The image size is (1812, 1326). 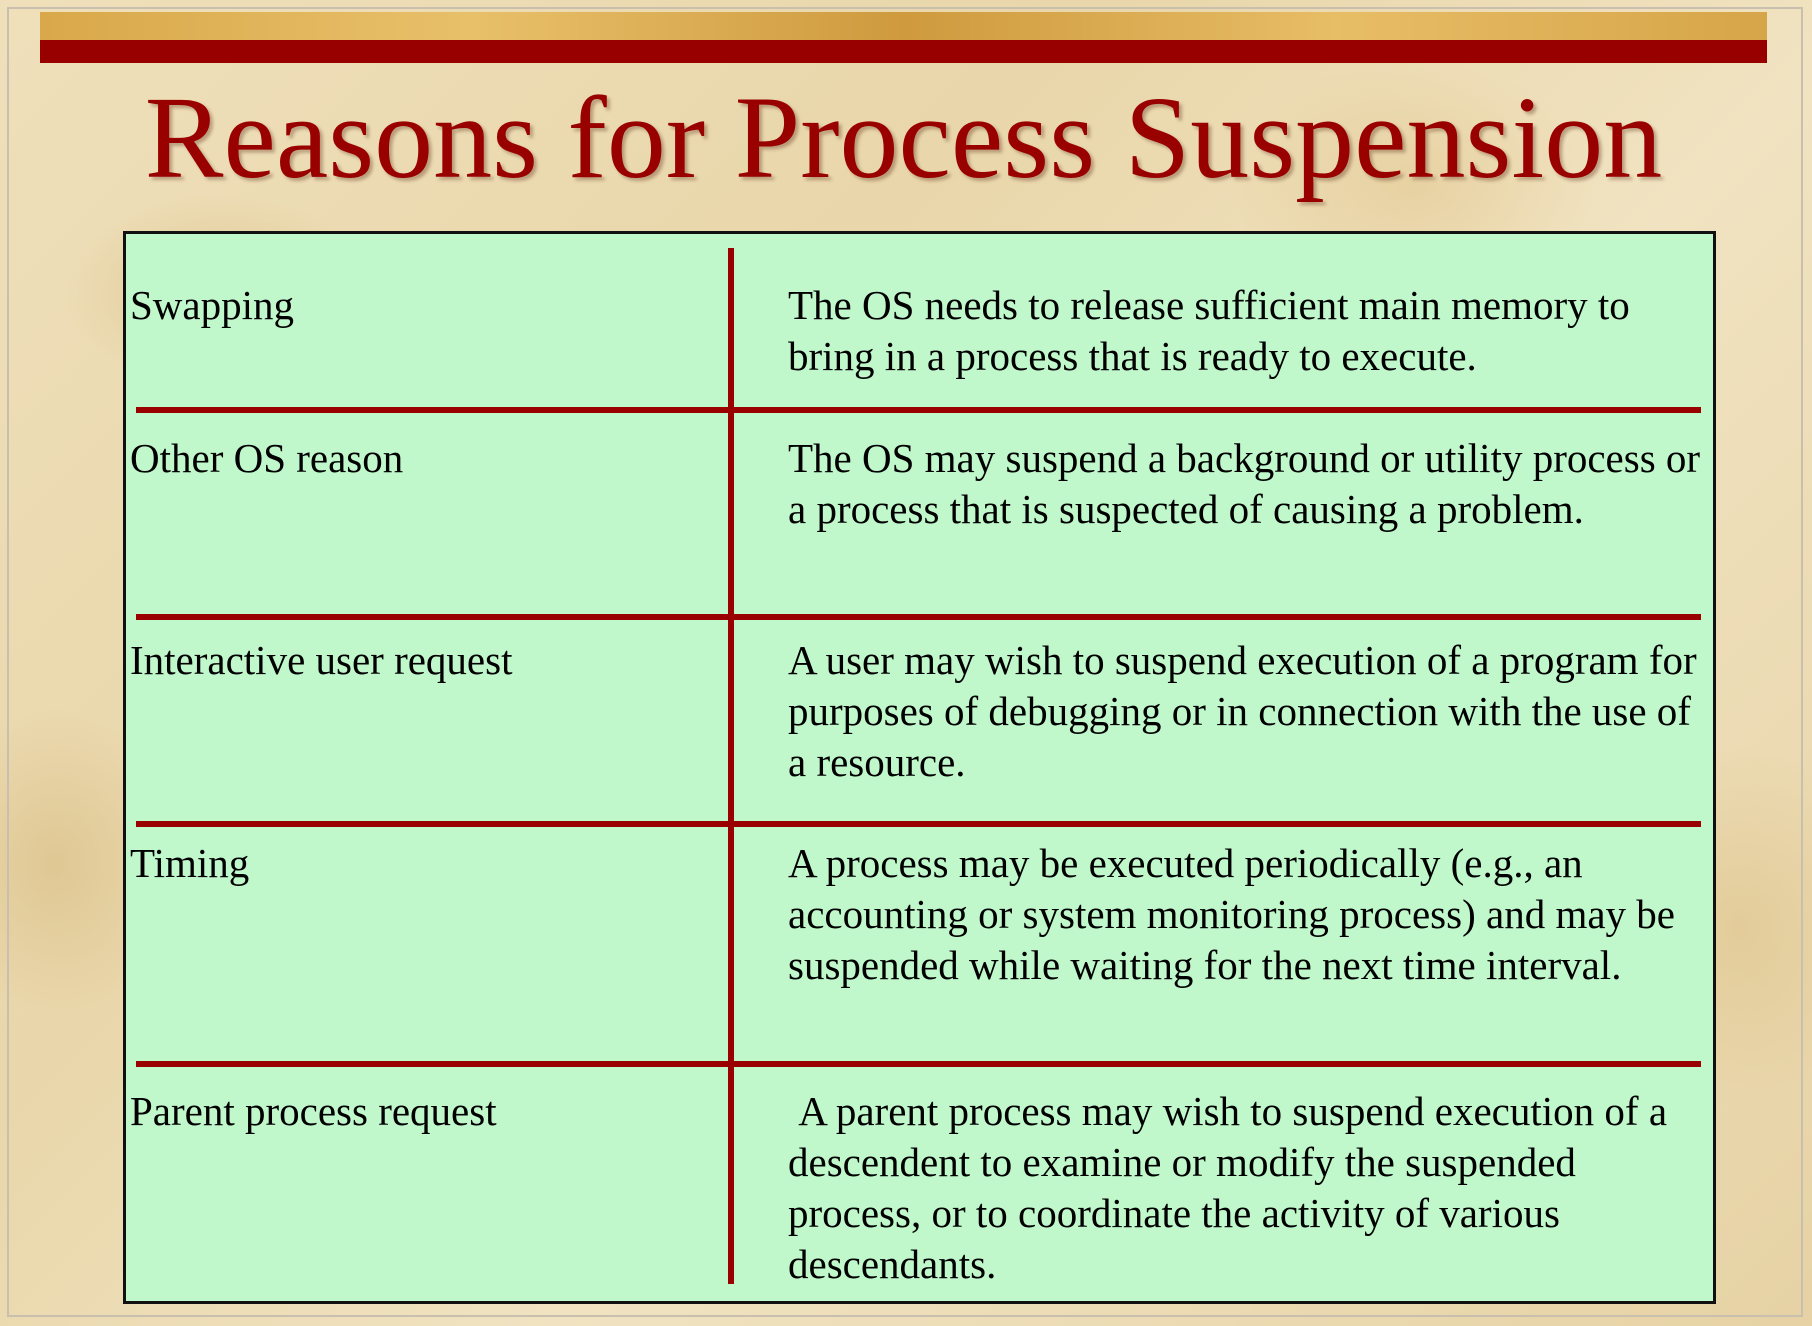 I want to click on page-title: Reasons for Process Suspension, so click(x=903, y=137).